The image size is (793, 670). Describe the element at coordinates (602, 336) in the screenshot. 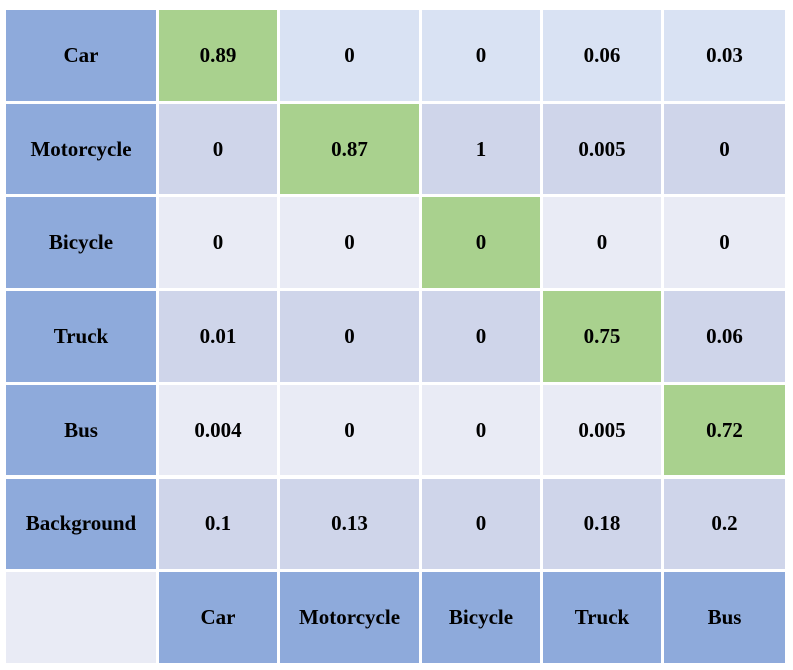

I see `matrix-cell: 0.75` at that location.